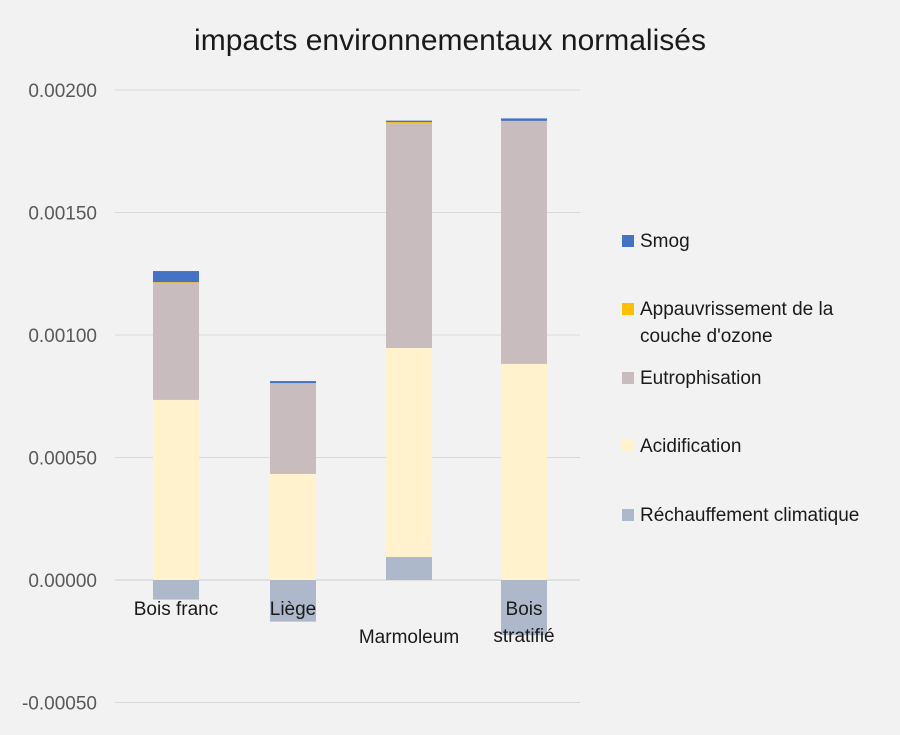 This screenshot has width=900, height=735. Describe the element at coordinates (293, 609) in the screenshot. I see `x-tick-label: Liège` at that location.